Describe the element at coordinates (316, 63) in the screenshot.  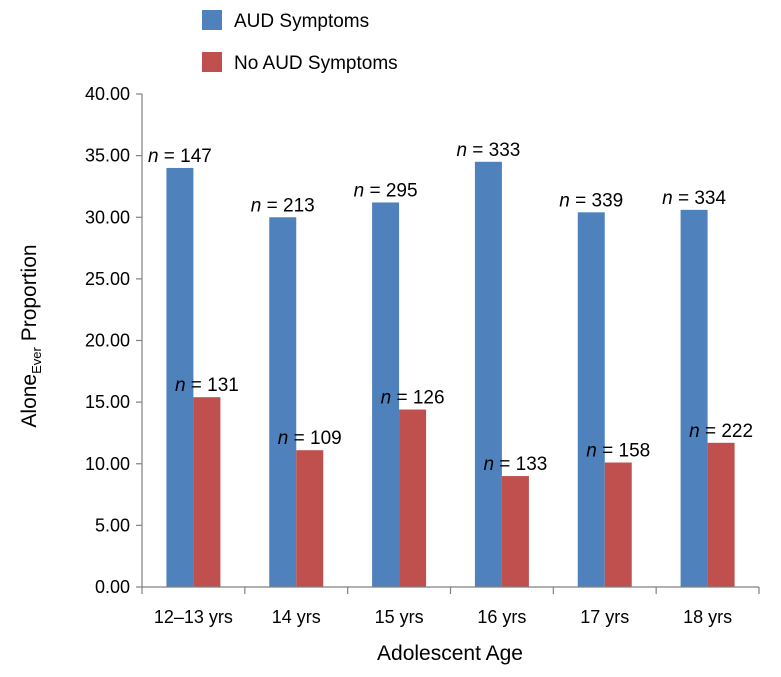
I see `legend-label: No AUD Symptoms` at that location.